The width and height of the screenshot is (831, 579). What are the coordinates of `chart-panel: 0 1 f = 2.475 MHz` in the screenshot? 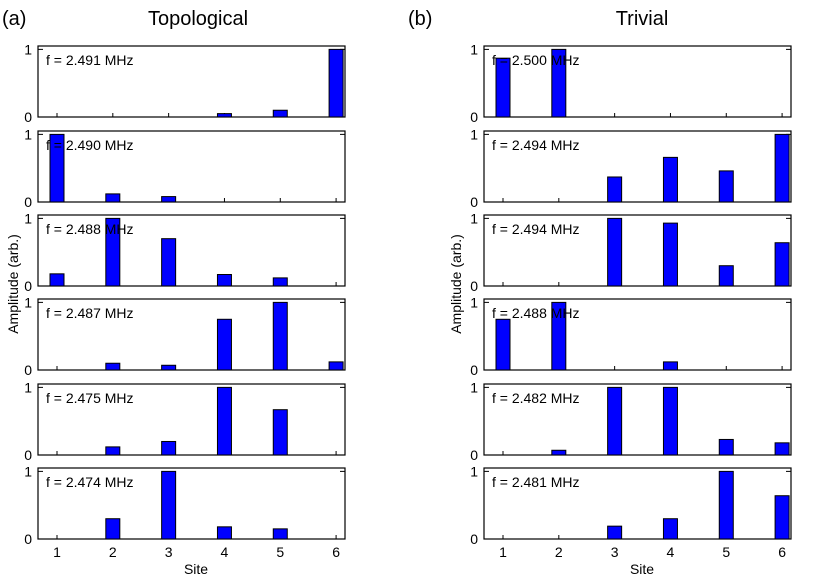 It's located at (185, 421).